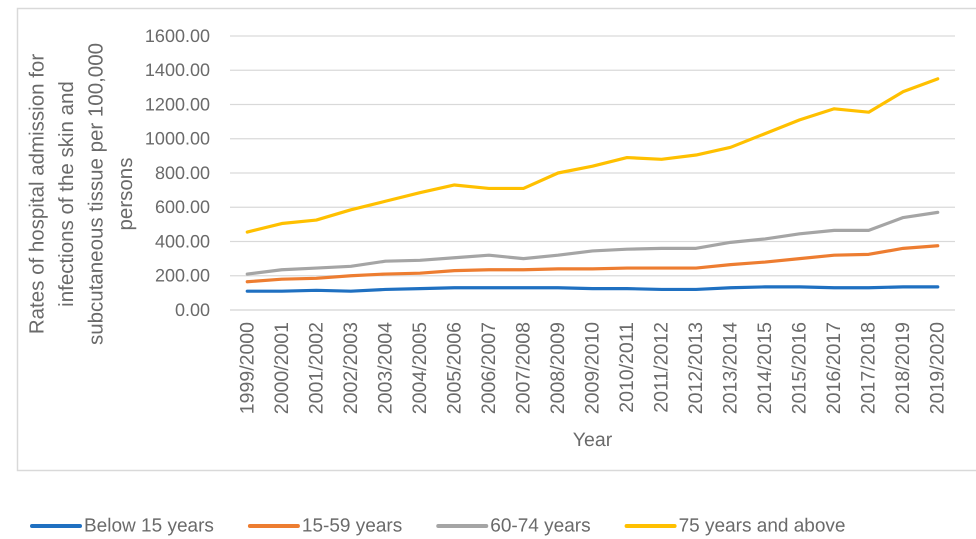 This screenshot has height=539, width=976. I want to click on x-tick-label: 2008/2009, so click(557, 368).